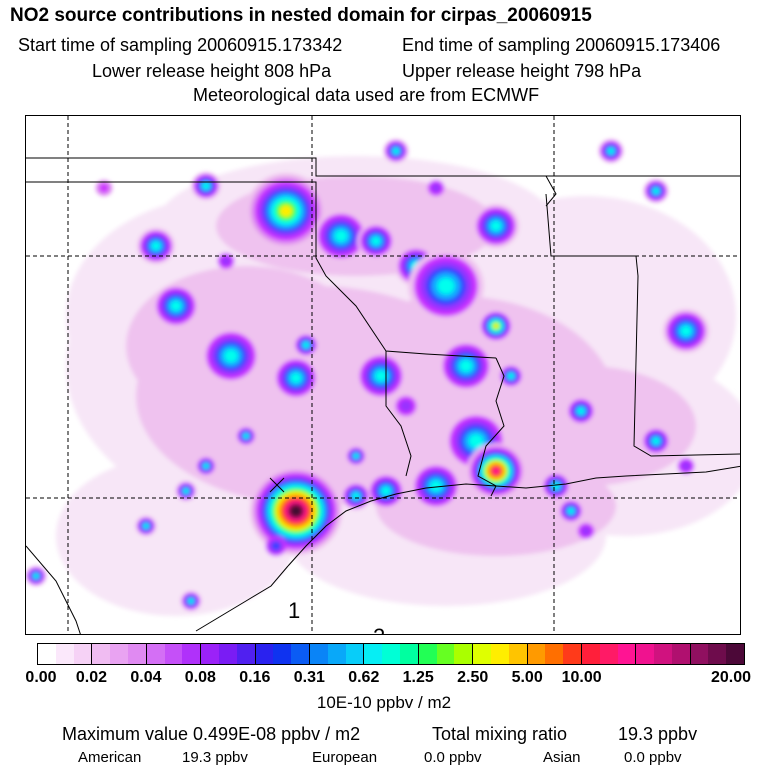 The image size is (768, 768). I want to click on color-scale-tick-label: 0.62, so click(364, 677).